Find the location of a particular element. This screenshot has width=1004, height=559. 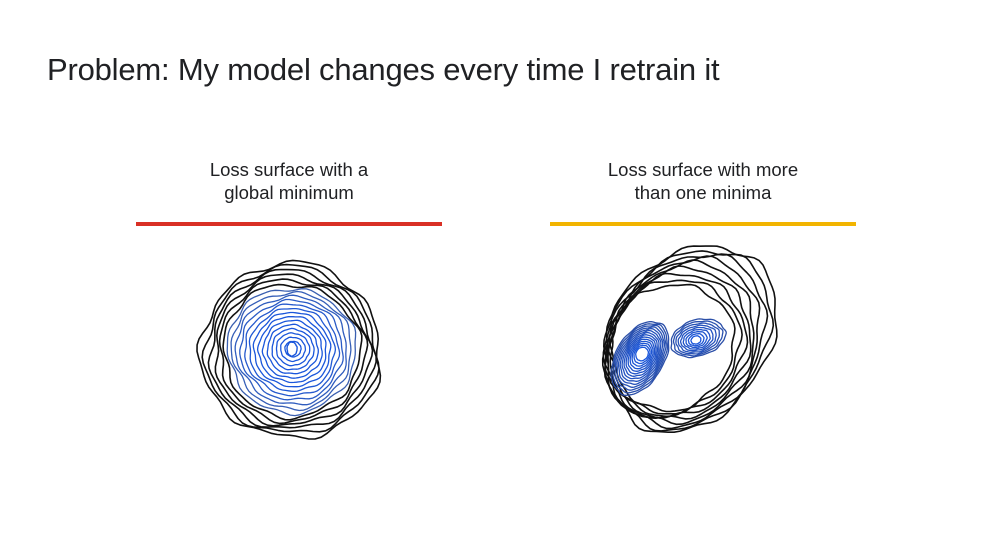

left-caption-line1: Loss surface with a is located at coordinates (289, 169).